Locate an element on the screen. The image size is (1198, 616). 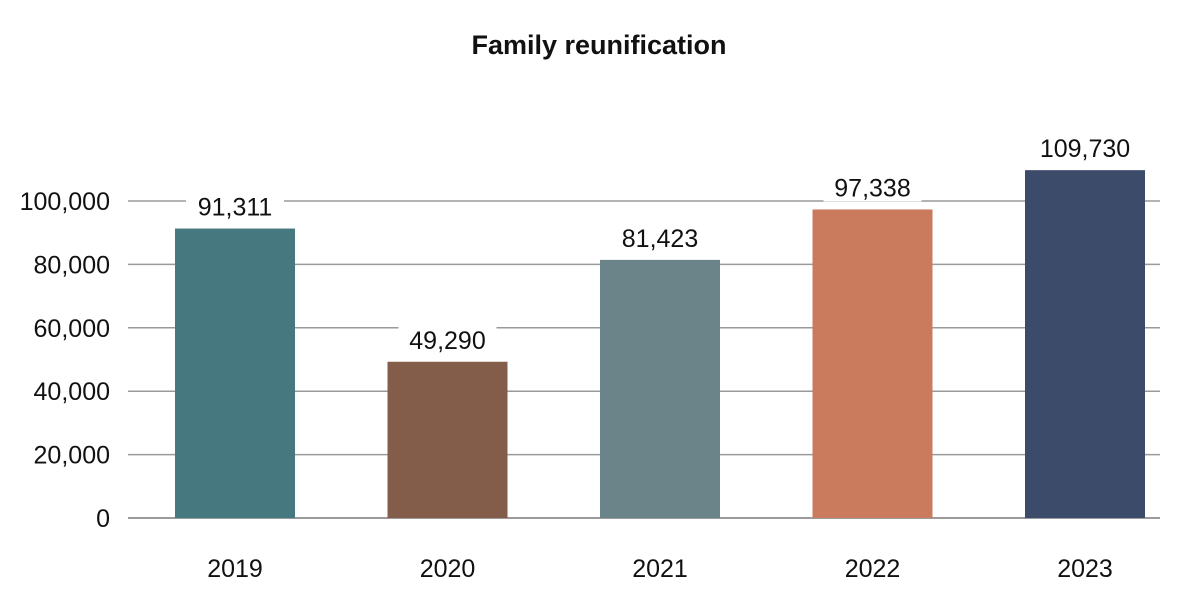
y-tick-label: 20,000 is located at coordinates (72, 456).